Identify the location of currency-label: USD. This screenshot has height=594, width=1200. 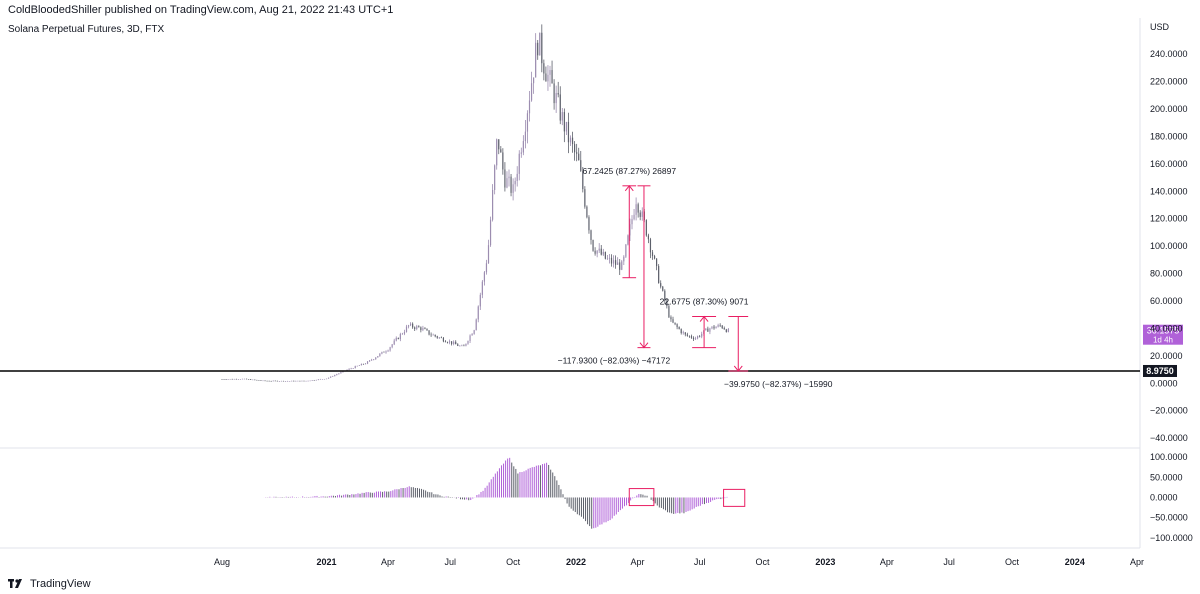
(1160, 27).